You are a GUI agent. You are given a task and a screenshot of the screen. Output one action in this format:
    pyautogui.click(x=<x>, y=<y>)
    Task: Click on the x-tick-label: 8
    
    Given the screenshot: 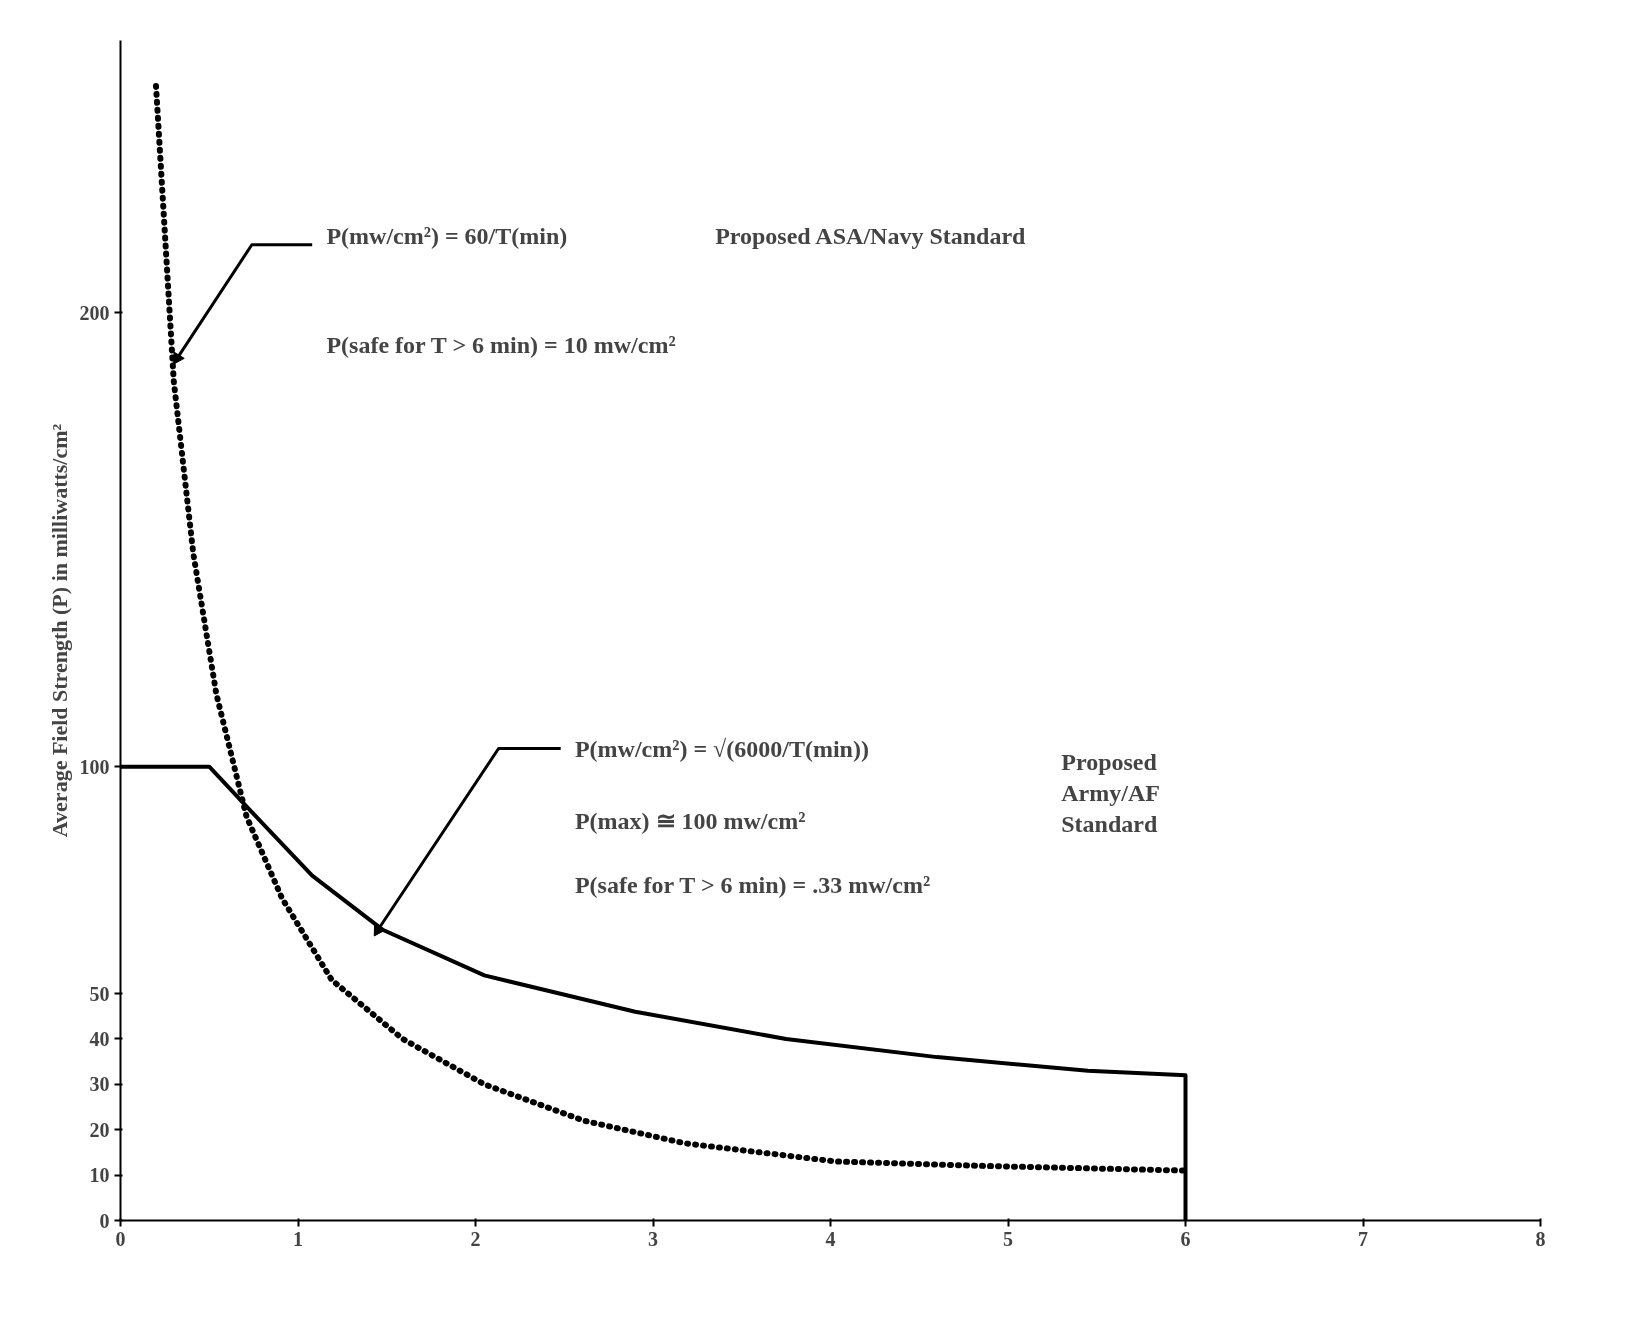 What is the action you would take?
    pyautogui.click(x=1540, y=1238)
    